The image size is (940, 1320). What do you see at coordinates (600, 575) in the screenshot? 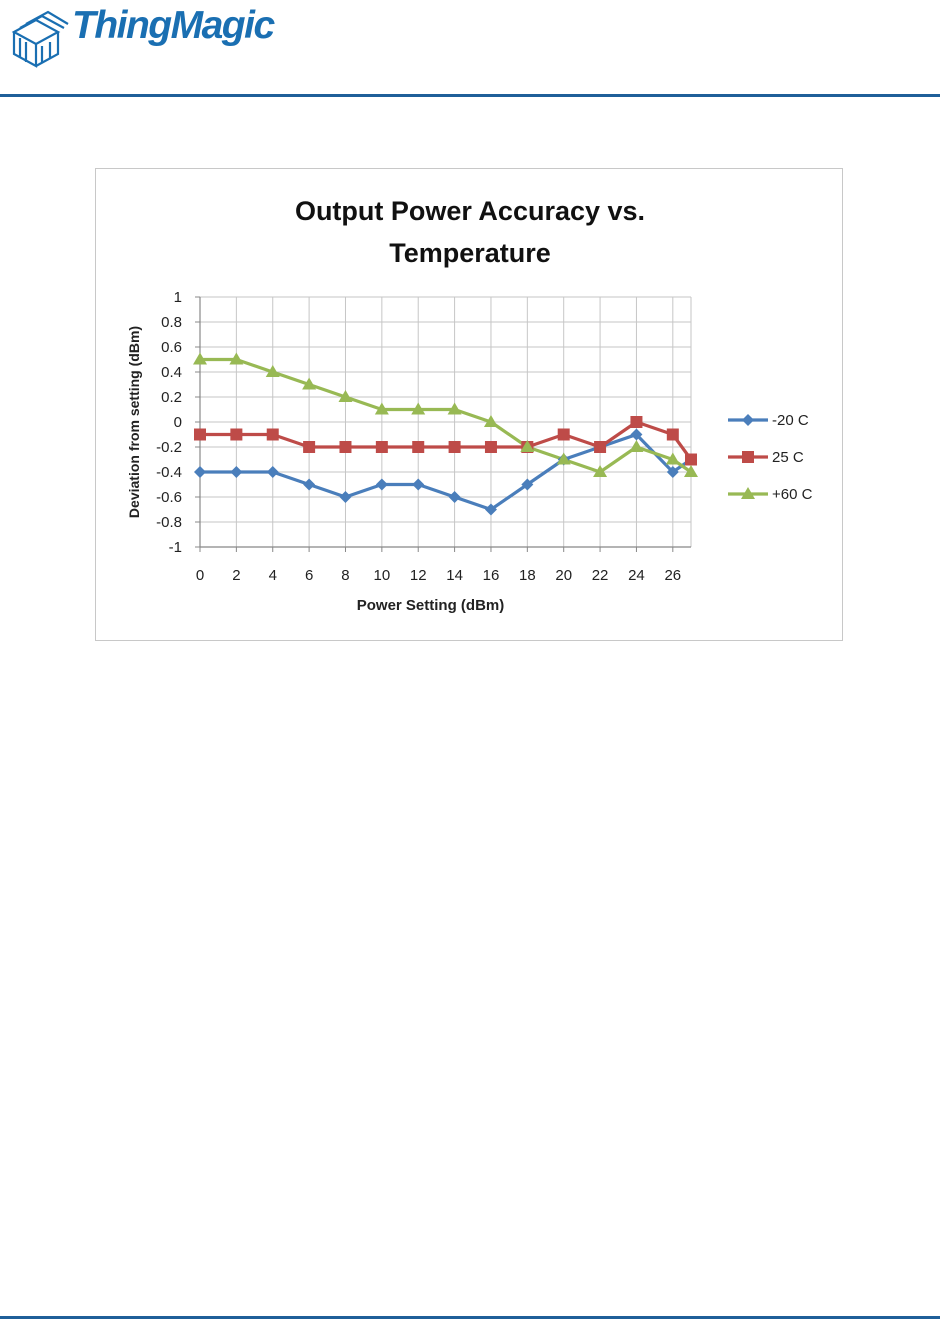
I see `x-tick-label: 22` at bounding box center [600, 575].